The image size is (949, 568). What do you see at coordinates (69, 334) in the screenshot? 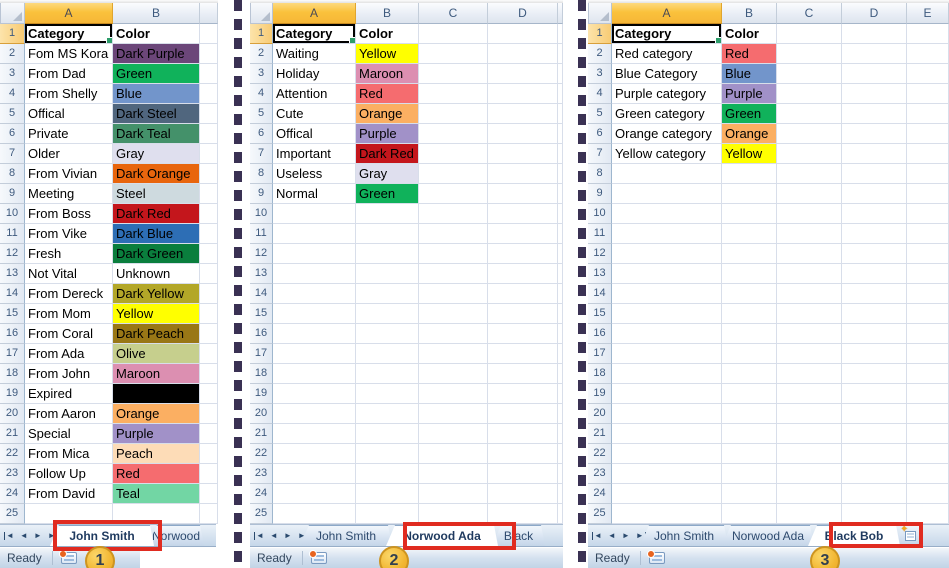
I see `category-cell: From Coral` at bounding box center [69, 334].